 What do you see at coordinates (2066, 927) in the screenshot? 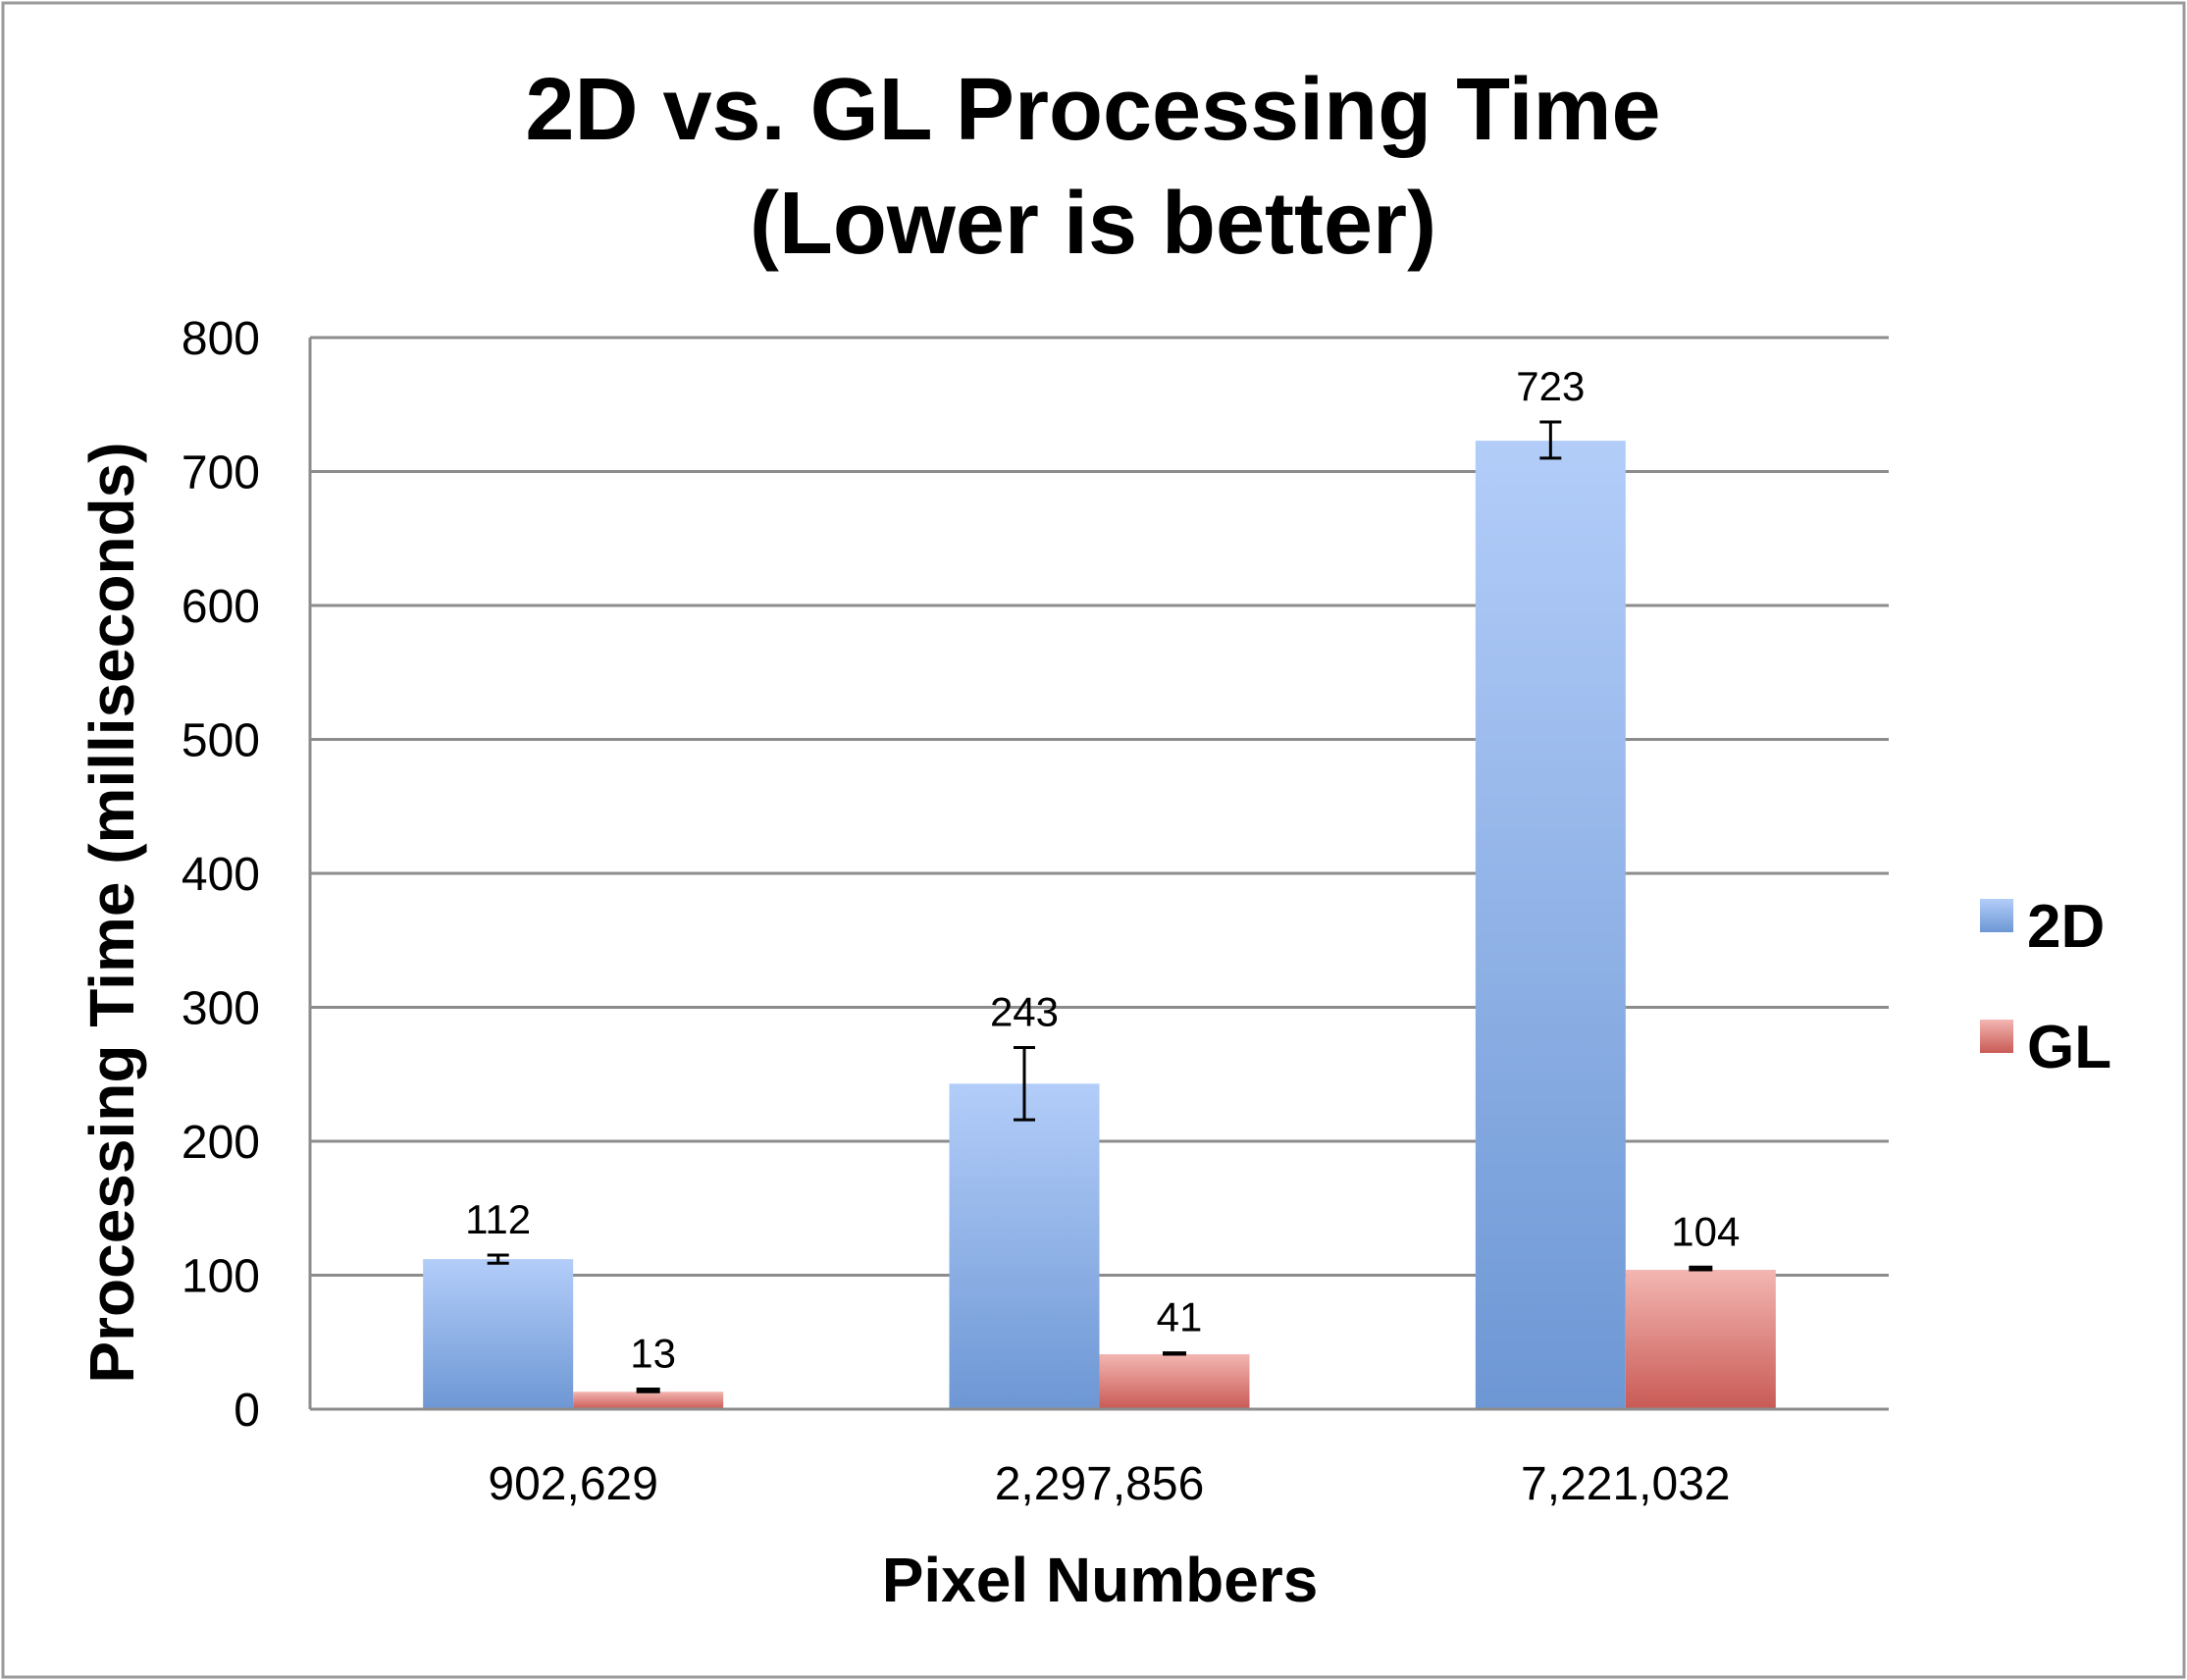
I see `legend-label: 2D` at bounding box center [2066, 927].